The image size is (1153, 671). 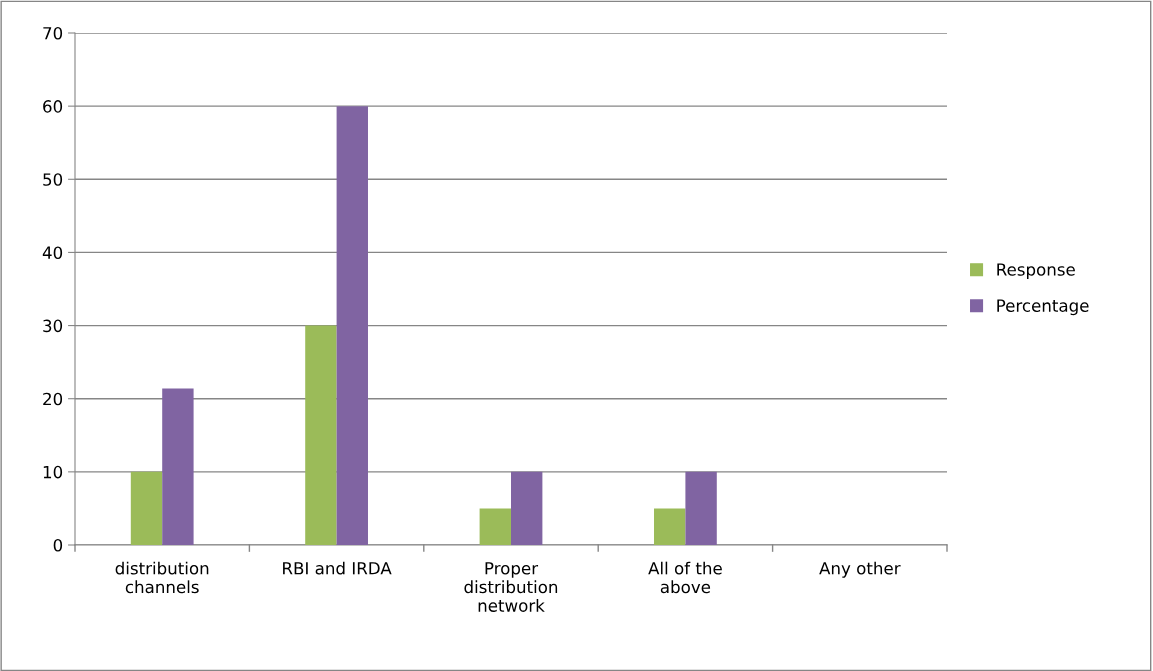 What do you see at coordinates (1043, 307) in the screenshot?
I see `legend-label: Percentage` at bounding box center [1043, 307].